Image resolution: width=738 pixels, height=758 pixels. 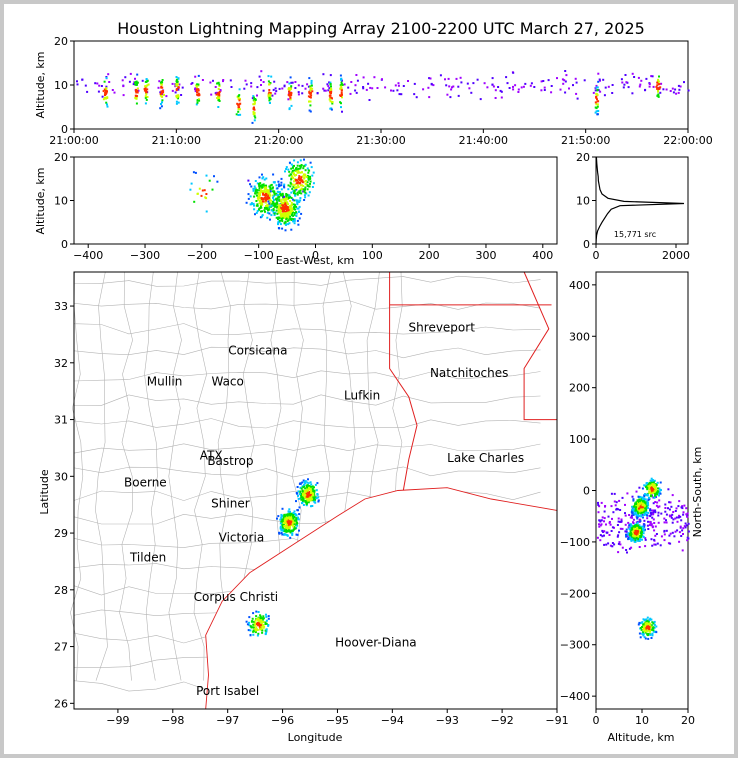 I want to click on plan-view-x-tick-label: −99, so click(x=117, y=720).